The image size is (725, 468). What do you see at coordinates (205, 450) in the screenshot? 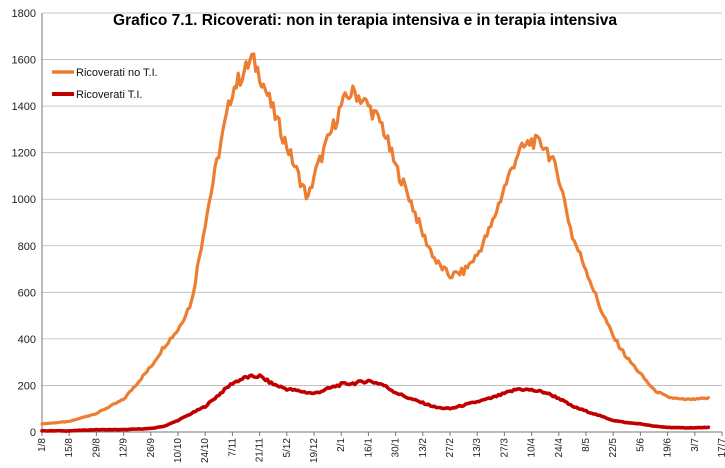
I see `x-tick-label: 24/10` at bounding box center [205, 450].